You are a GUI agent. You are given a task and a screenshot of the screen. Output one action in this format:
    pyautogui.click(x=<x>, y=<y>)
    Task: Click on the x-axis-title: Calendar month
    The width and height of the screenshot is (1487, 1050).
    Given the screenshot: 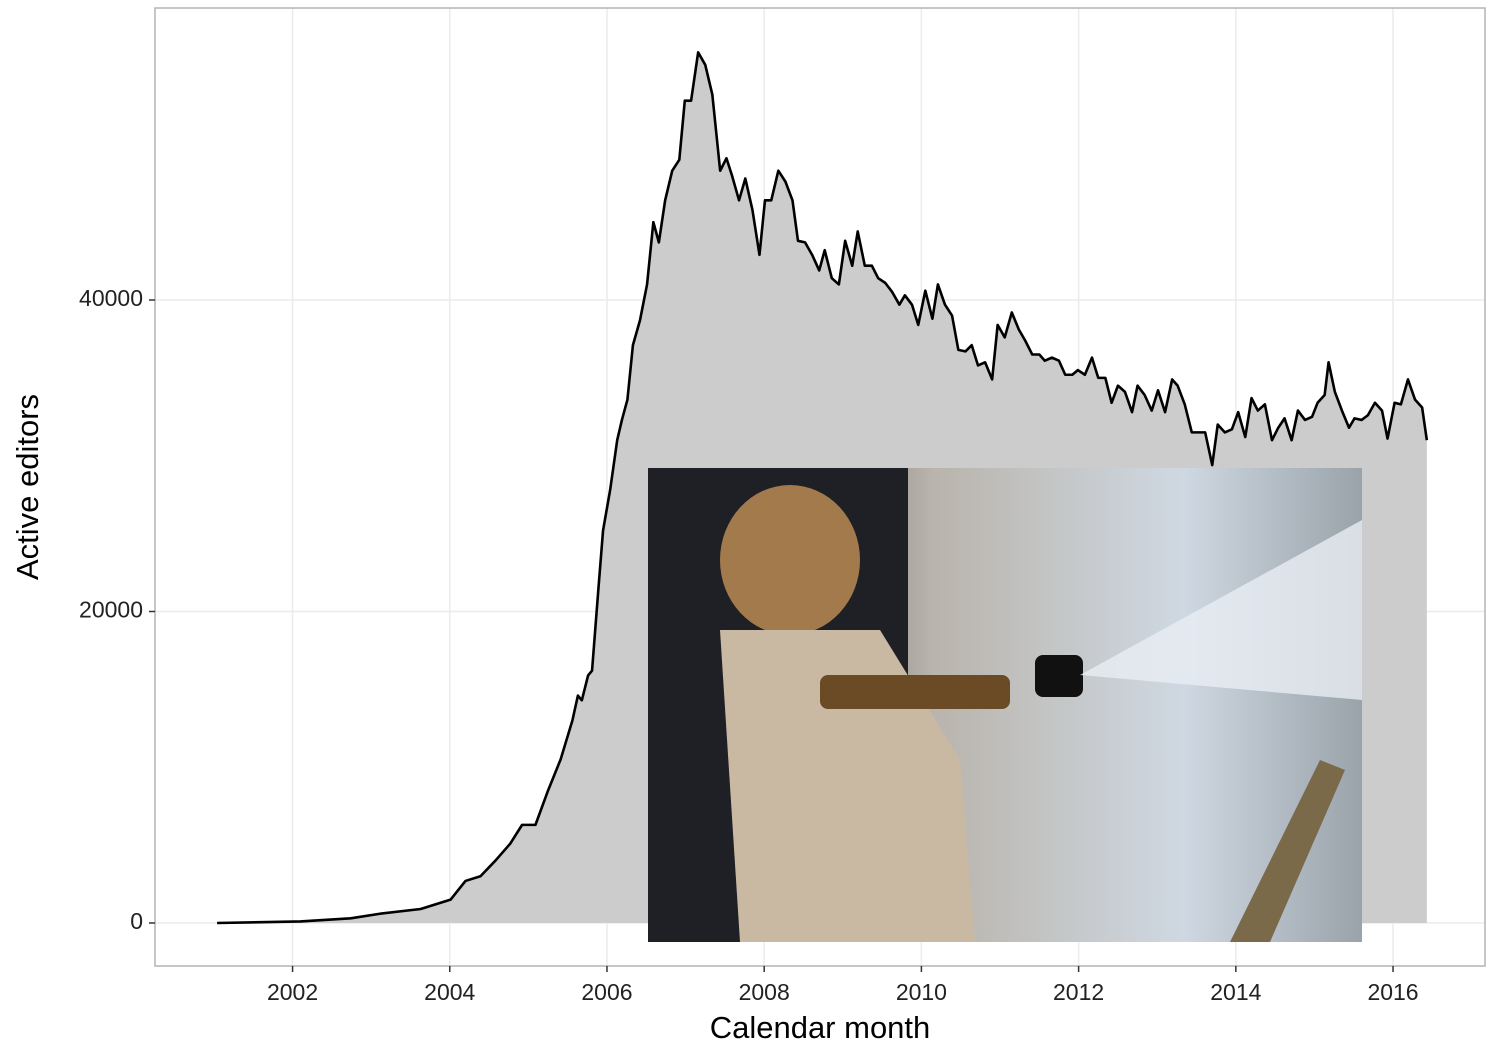 What is the action you would take?
    pyautogui.click(x=820, y=1027)
    